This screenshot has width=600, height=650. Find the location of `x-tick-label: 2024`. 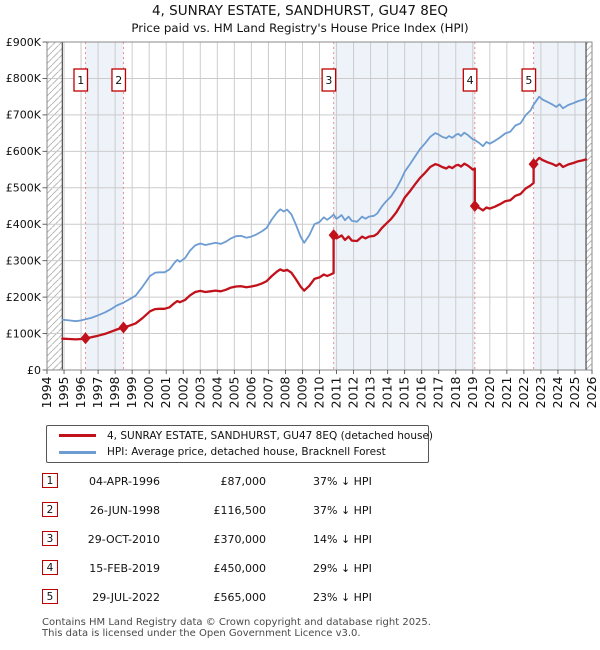

x-tick-label: 2024 is located at coordinates (557, 392).